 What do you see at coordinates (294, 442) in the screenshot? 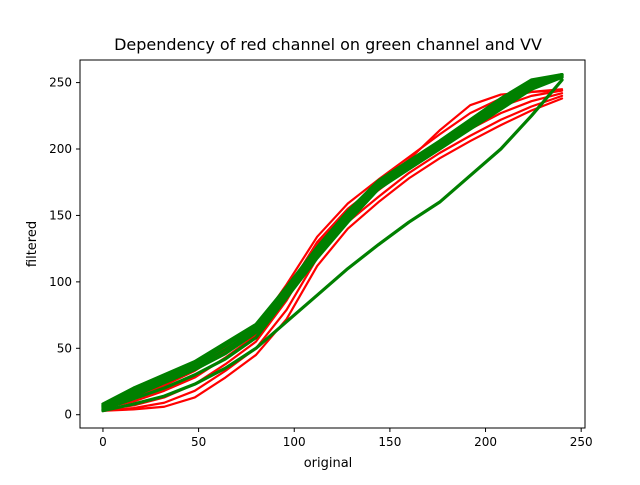
I see `x-tick-label: 100` at bounding box center [294, 442].